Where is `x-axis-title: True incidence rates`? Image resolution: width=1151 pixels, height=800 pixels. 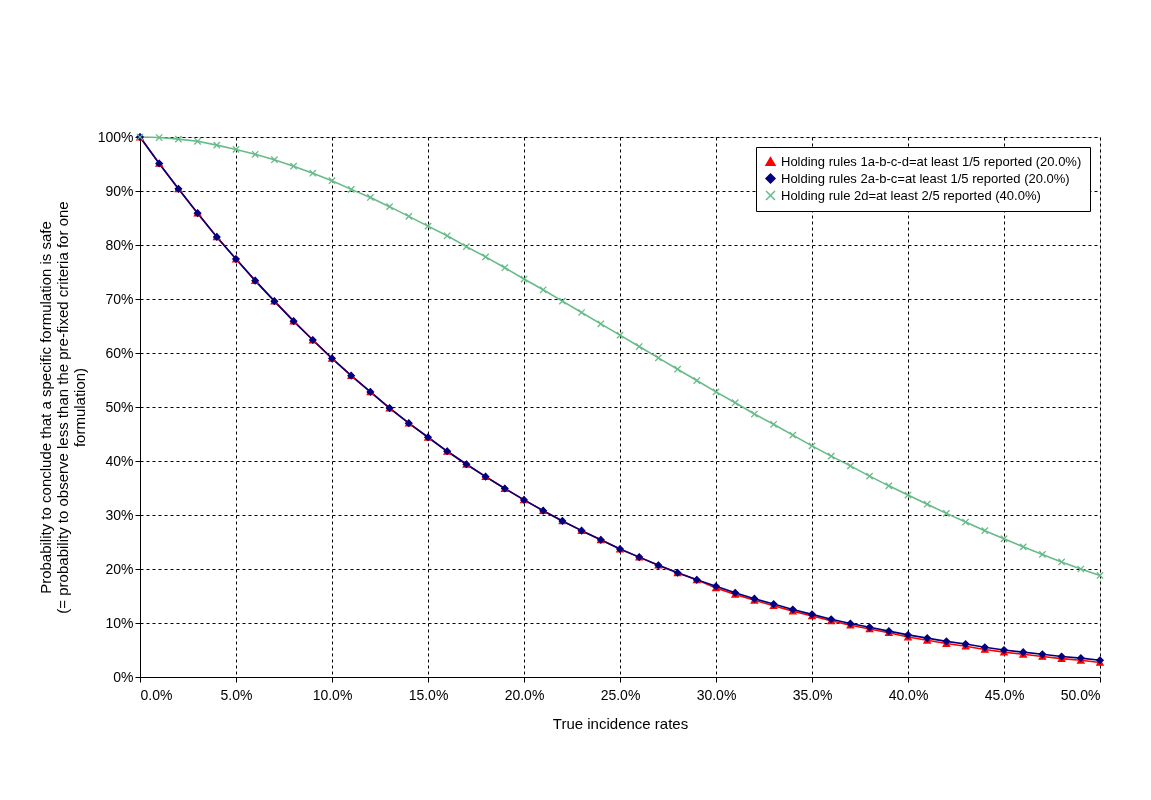
x-axis-title: True incidence rates is located at coordinates (620, 723).